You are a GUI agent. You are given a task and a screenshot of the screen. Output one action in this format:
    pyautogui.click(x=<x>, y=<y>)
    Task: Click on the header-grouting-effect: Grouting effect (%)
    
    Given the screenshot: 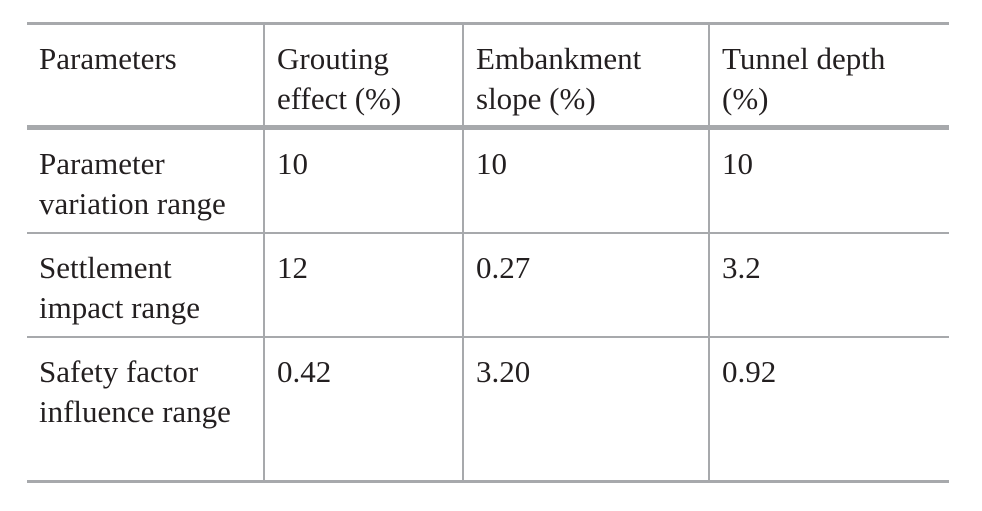 What is the action you would take?
    pyautogui.click(x=363, y=75)
    